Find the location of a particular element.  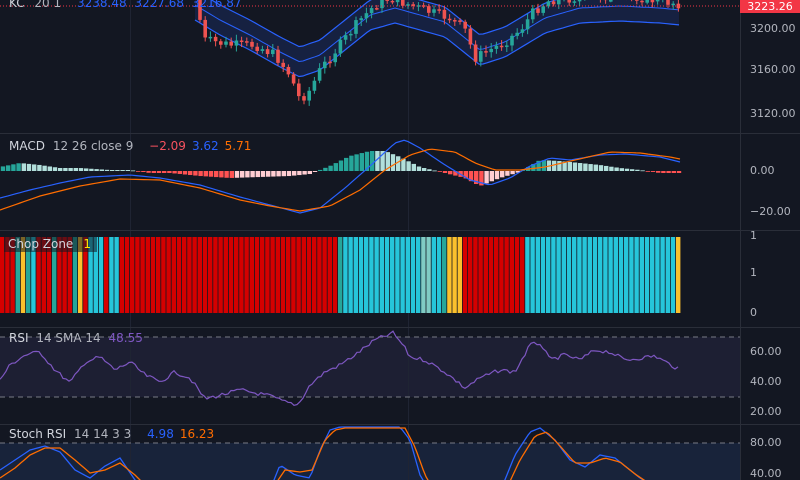

stoch-pane is located at coordinates (370, 453).